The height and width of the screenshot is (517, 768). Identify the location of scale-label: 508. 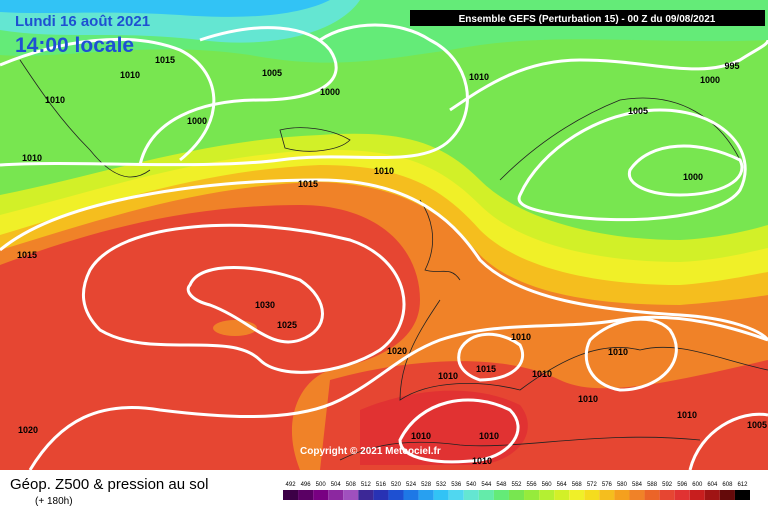
(351, 485).